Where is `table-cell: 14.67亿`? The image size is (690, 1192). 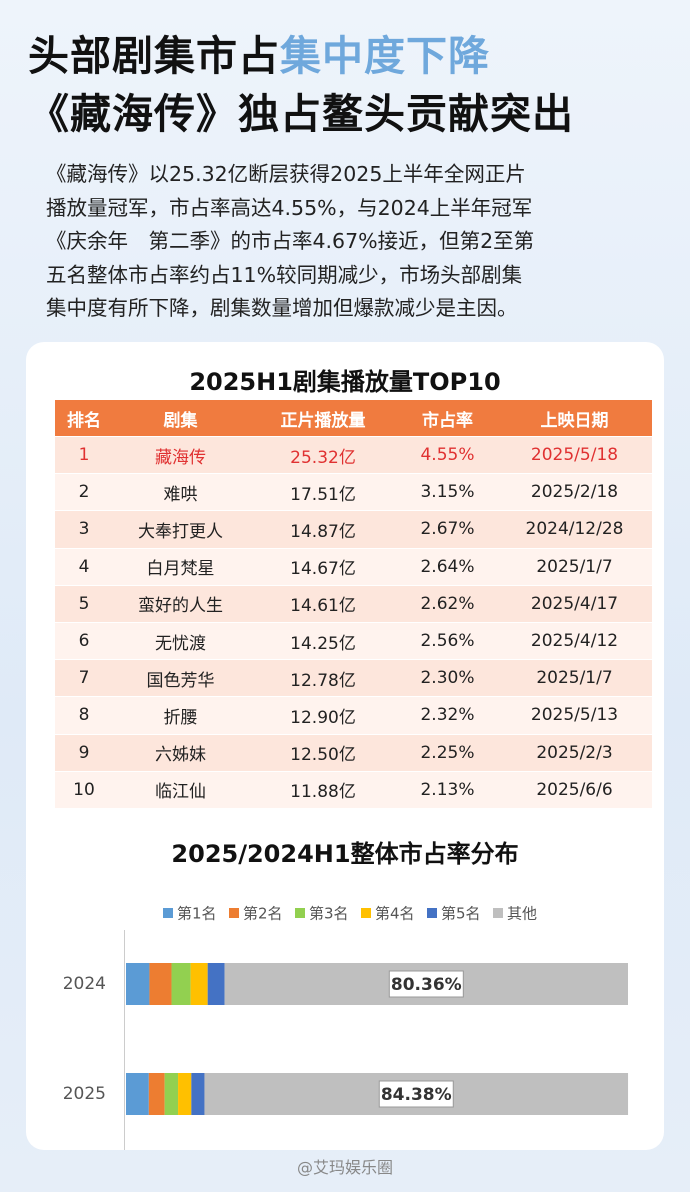 table-cell: 14.67亿 is located at coordinates (323, 569).